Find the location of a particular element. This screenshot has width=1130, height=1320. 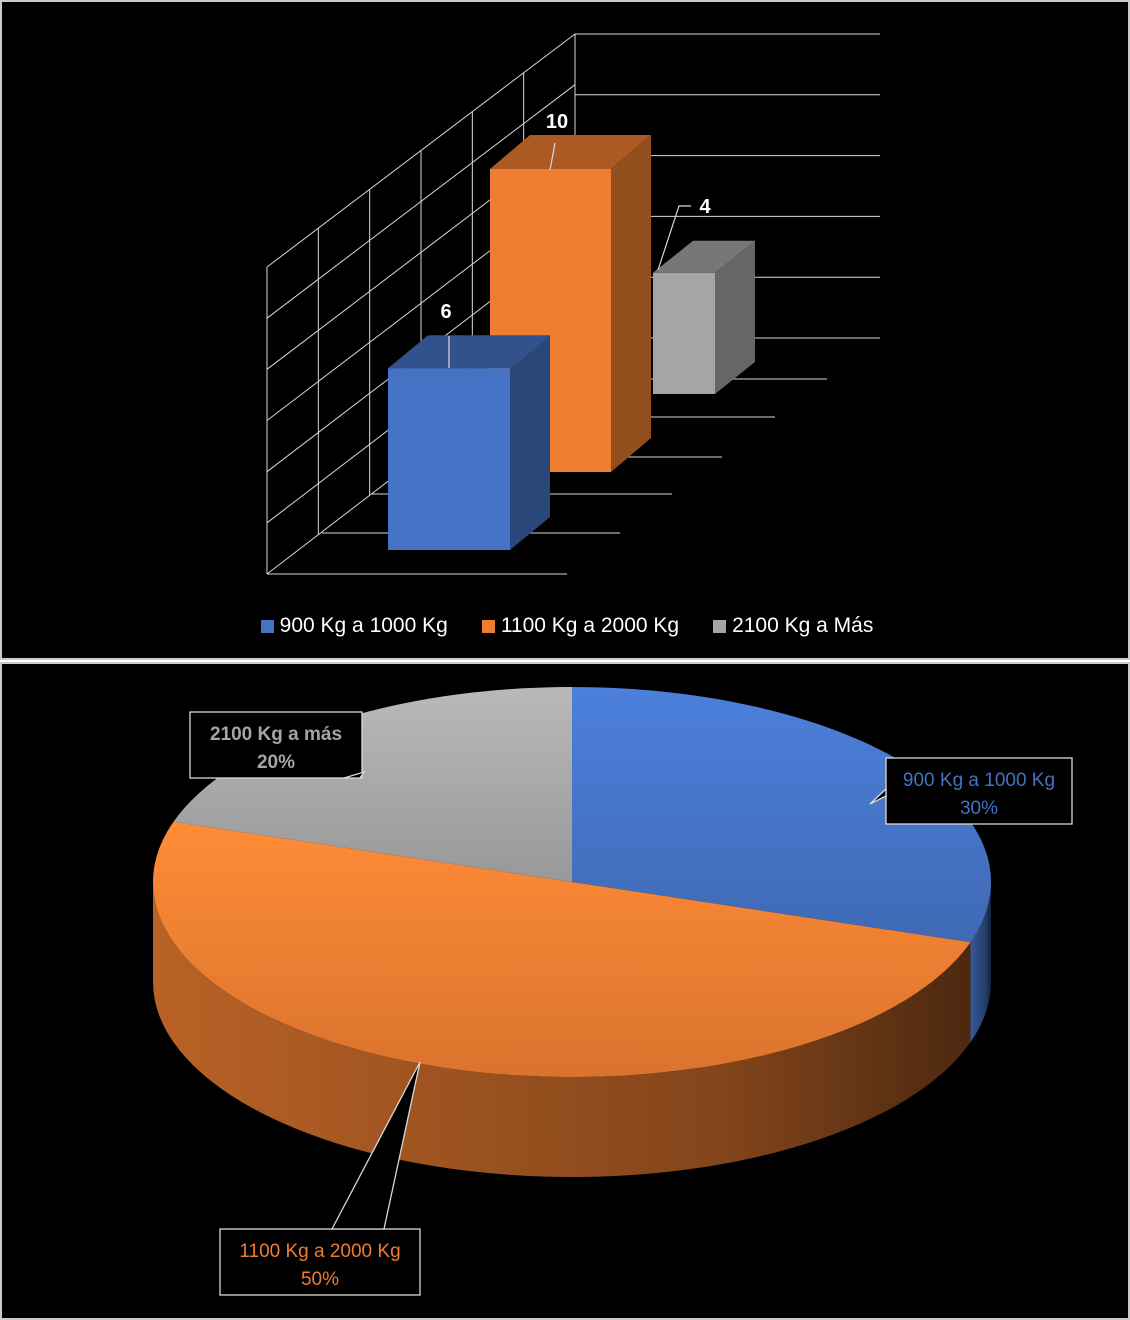

callout-percent-3: 20% is located at coordinates (276, 762).